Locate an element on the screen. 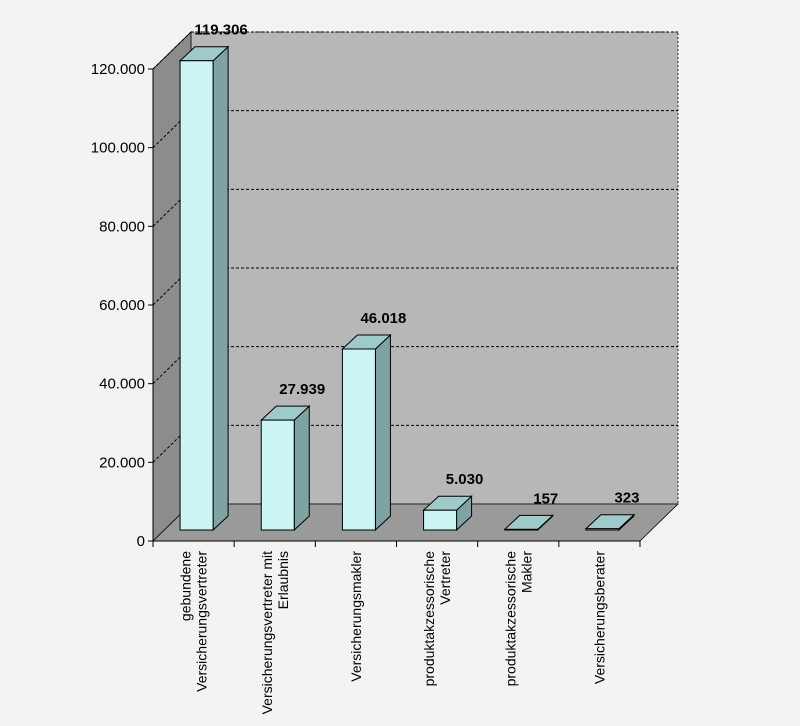 This screenshot has height=726, width=800. data-label: 46.018 is located at coordinates (383, 318).